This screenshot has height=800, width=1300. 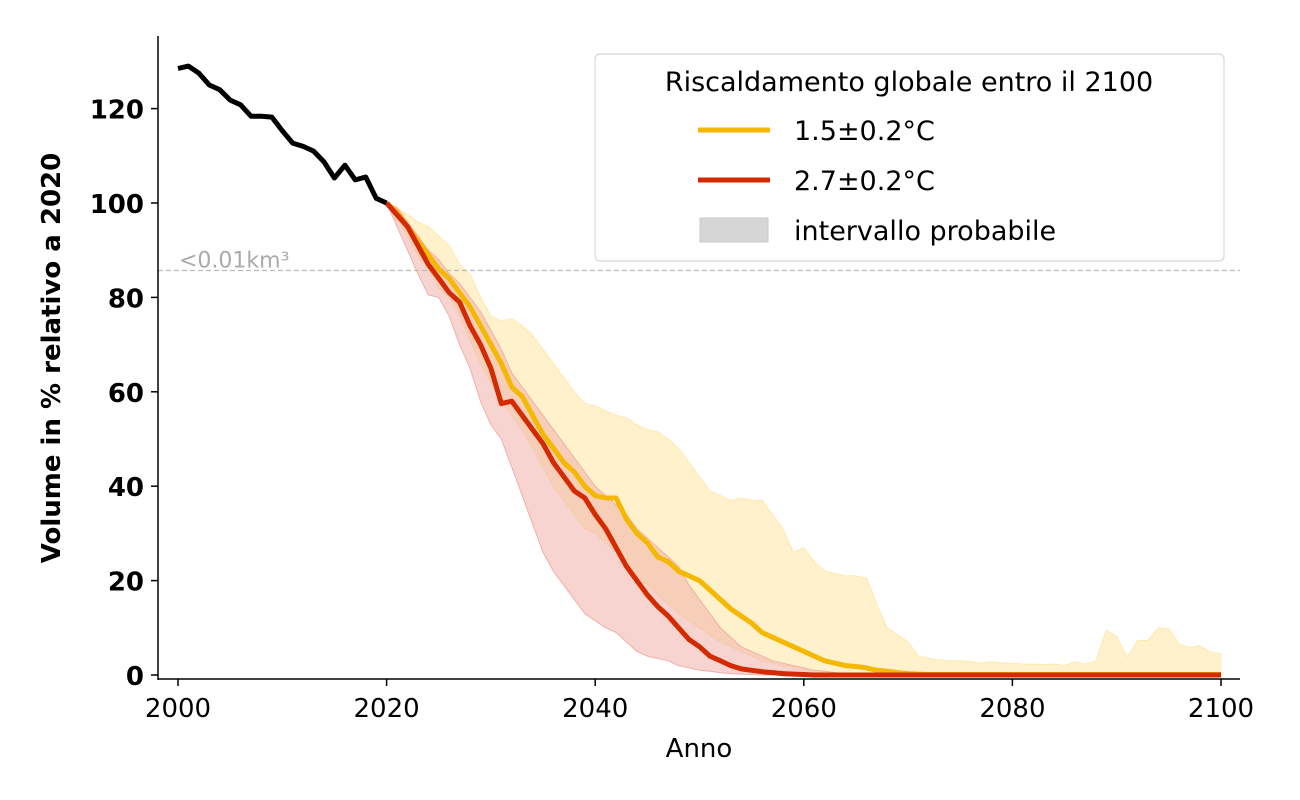 I want to click on y-axis-title: Volume in % relativo a 2020, so click(x=52, y=358).